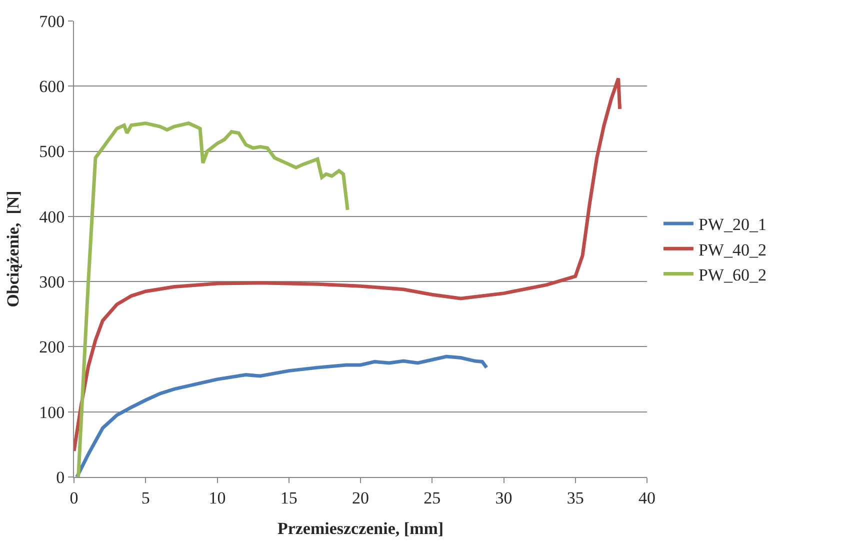 The image size is (847, 547). What do you see at coordinates (575, 498) in the screenshot?
I see `x-tick-label: 35` at bounding box center [575, 498].